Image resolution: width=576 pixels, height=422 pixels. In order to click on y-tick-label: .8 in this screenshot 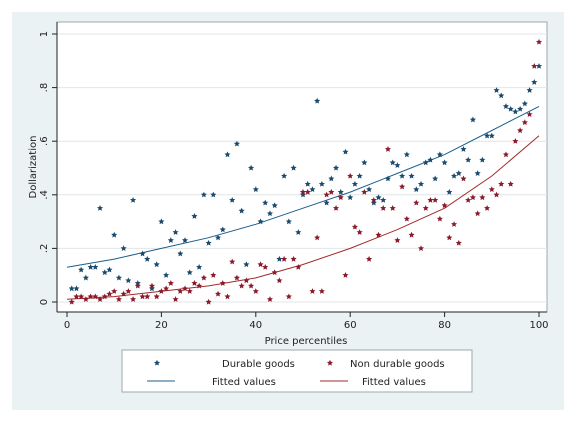, I will do `click(44, 88)`.